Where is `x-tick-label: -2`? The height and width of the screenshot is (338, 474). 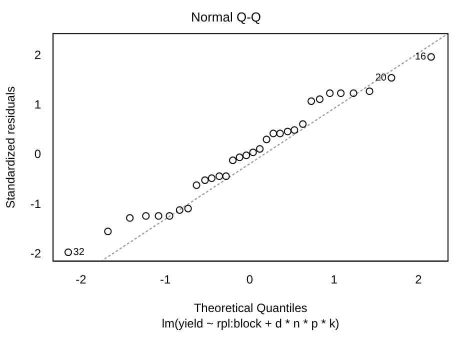
x-tick-label: -2 is located at coordinates (81, 279).